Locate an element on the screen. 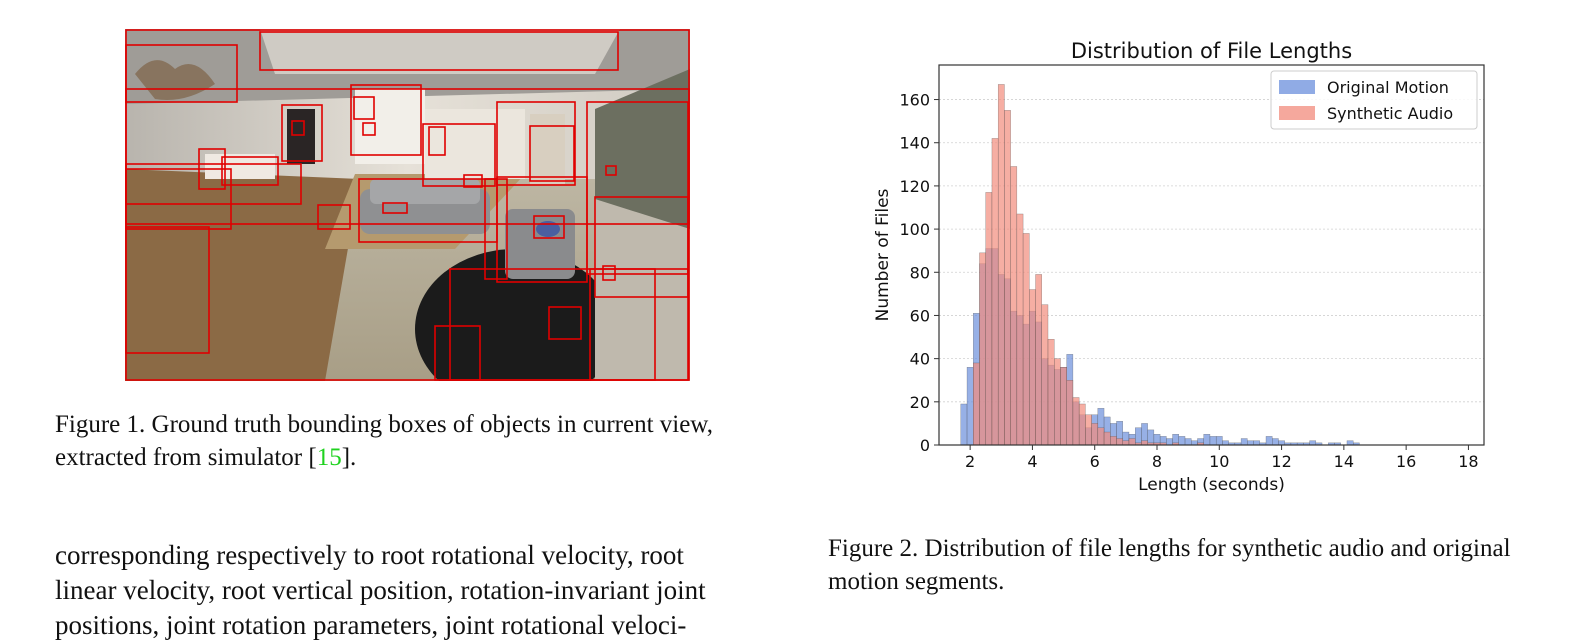  y-tick-label: 140 is located at coordinates (914, 143).